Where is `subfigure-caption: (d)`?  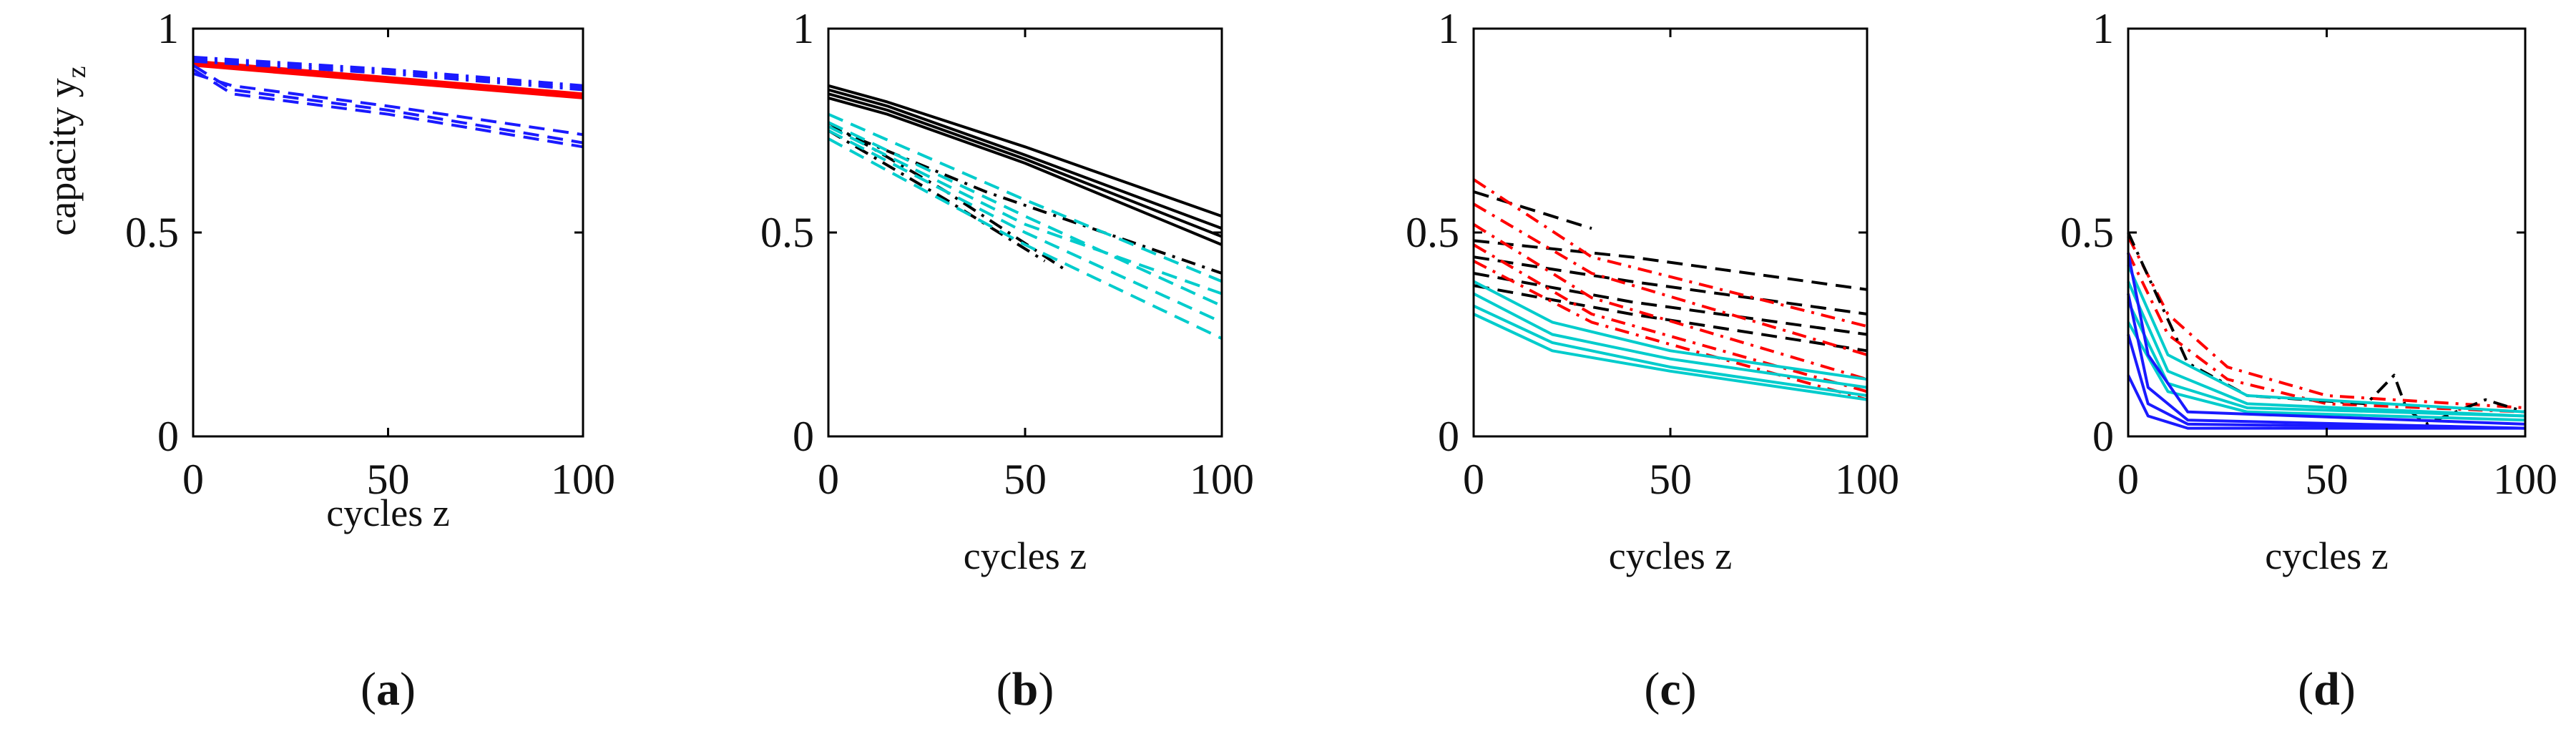
subfigure-caption: (d) is located at coordinates (2327, 689).